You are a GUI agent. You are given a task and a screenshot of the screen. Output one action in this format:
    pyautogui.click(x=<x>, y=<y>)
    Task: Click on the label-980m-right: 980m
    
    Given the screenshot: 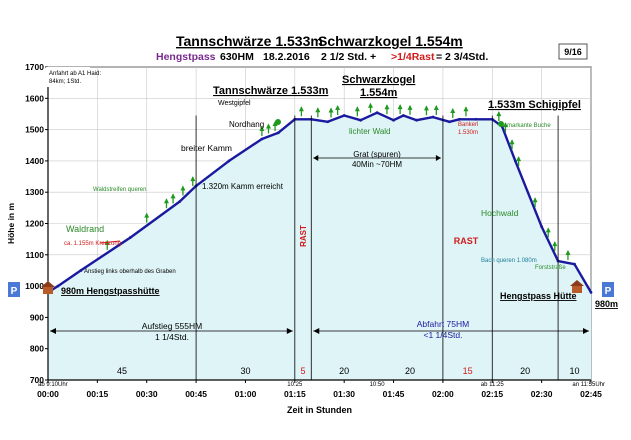 What is the action you would take?
    pyautogui.click(x=606, y=304)
    